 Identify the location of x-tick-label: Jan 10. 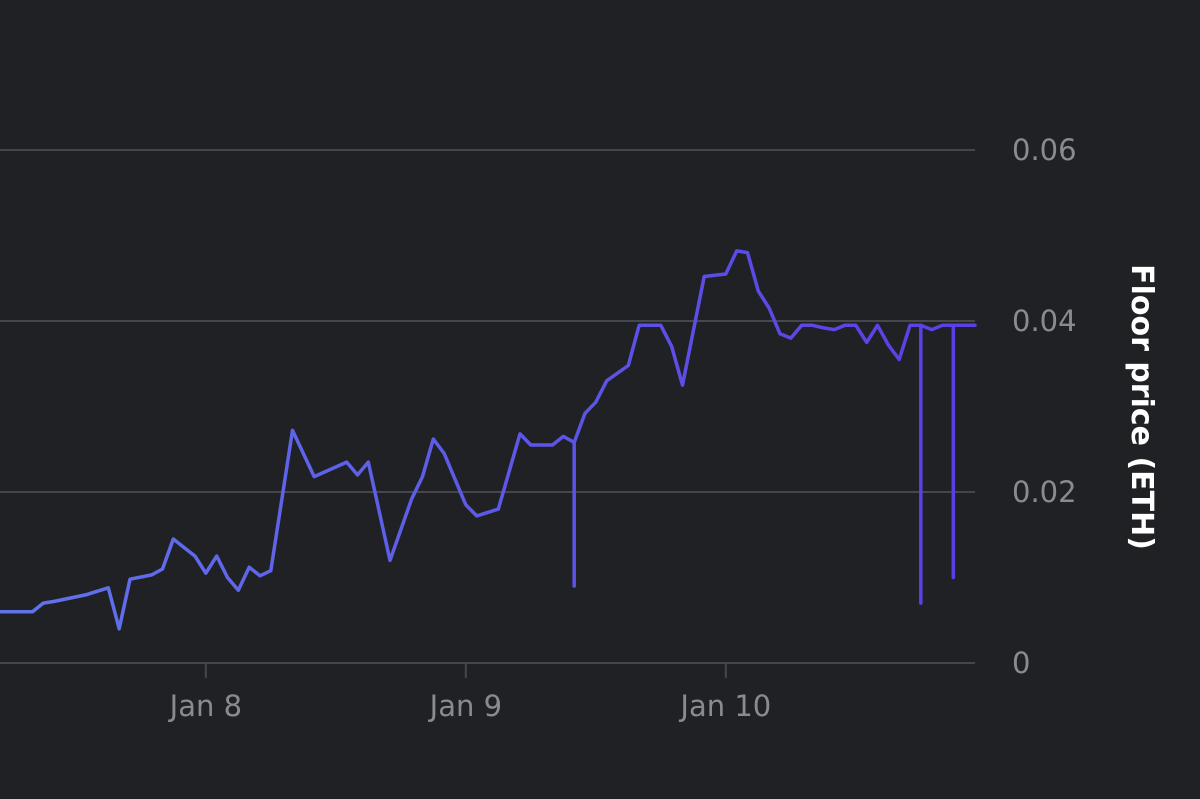
(724, 706).